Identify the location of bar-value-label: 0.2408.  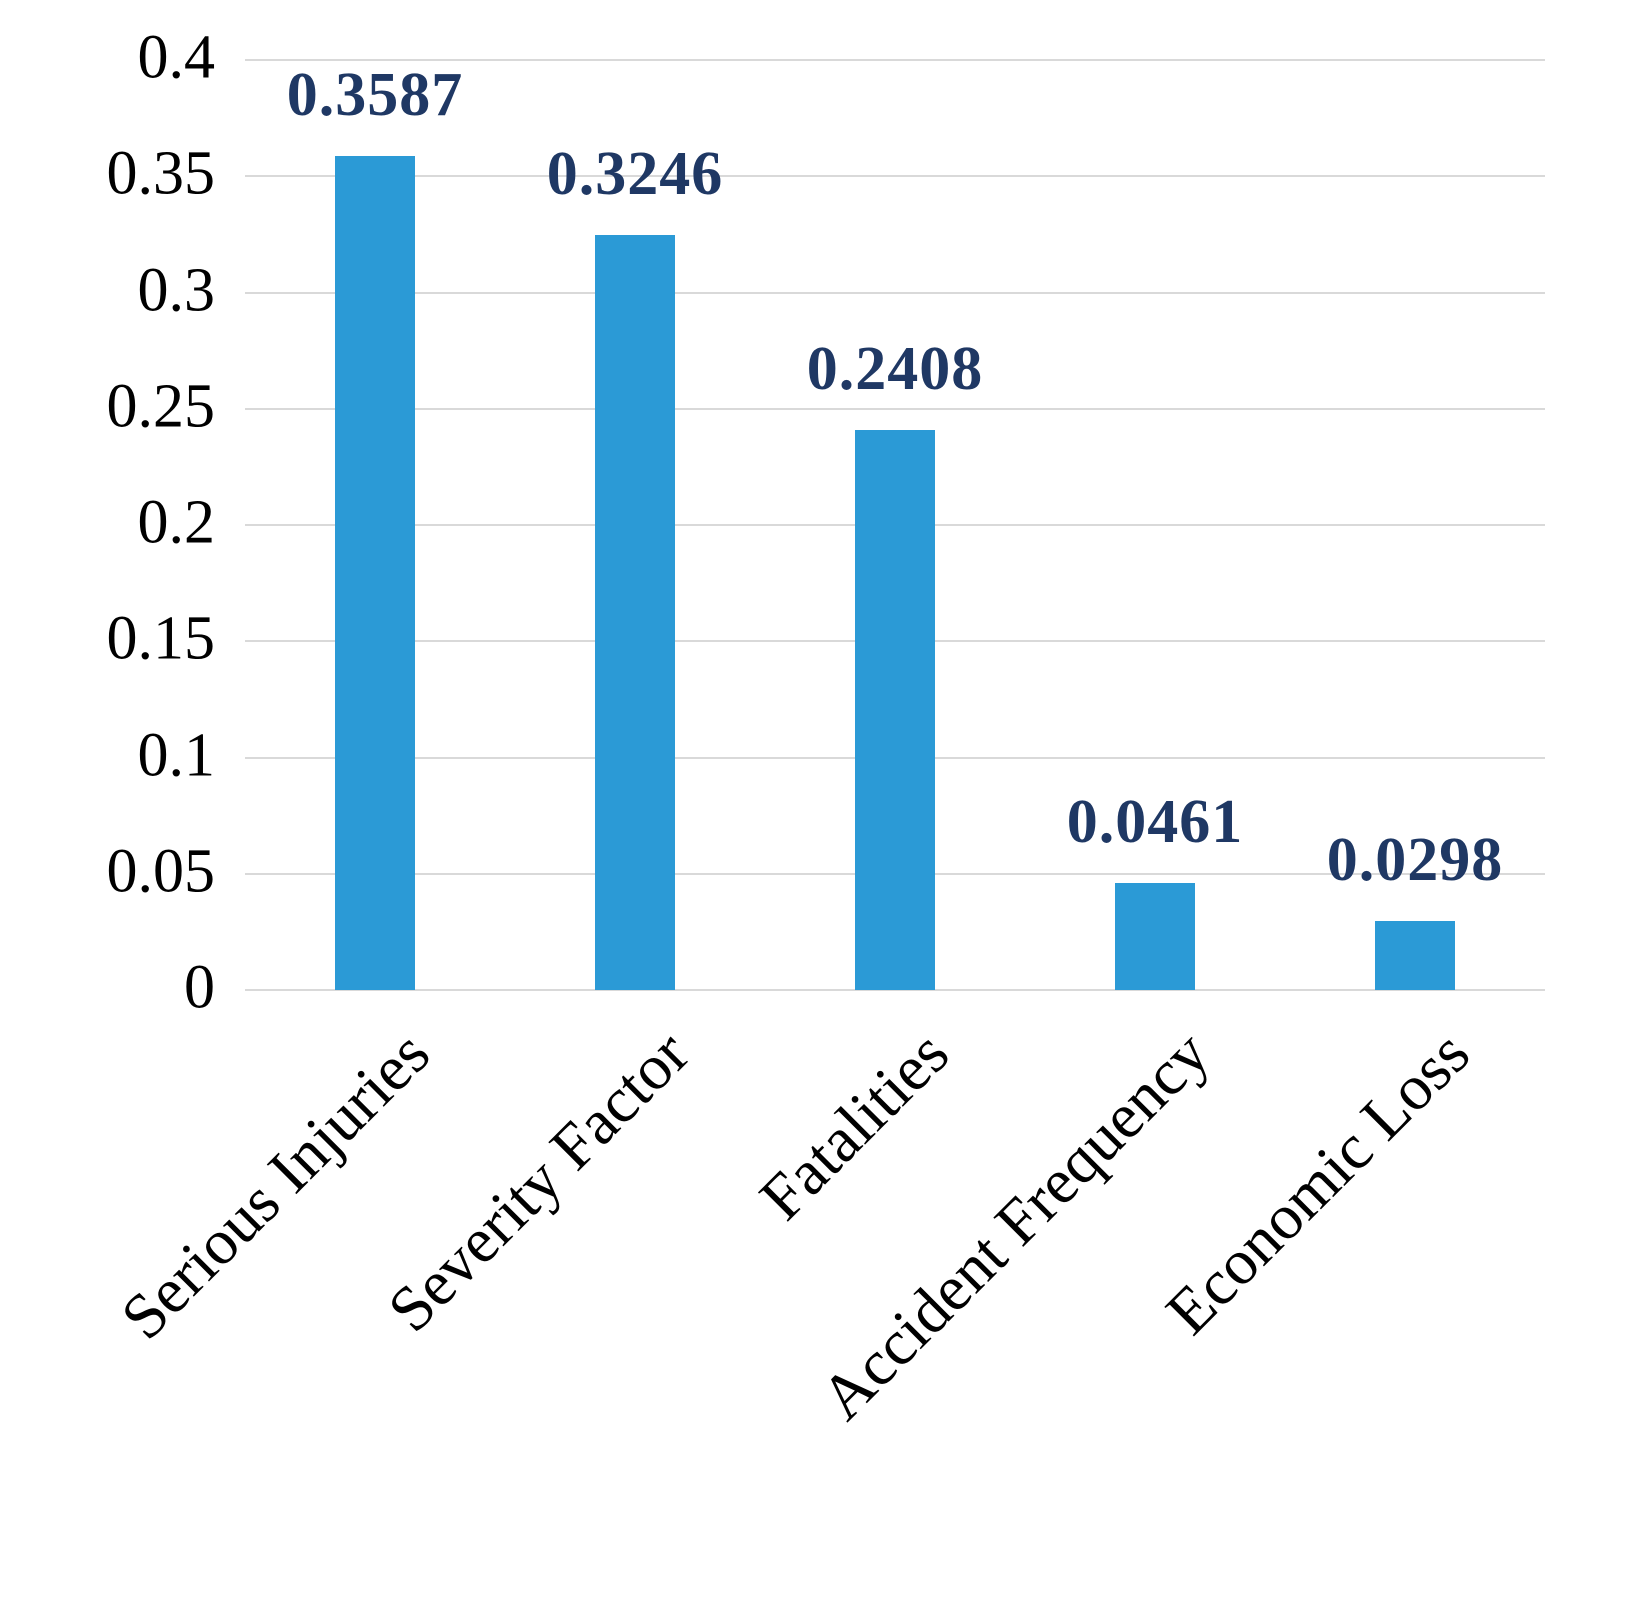
(895, 369).